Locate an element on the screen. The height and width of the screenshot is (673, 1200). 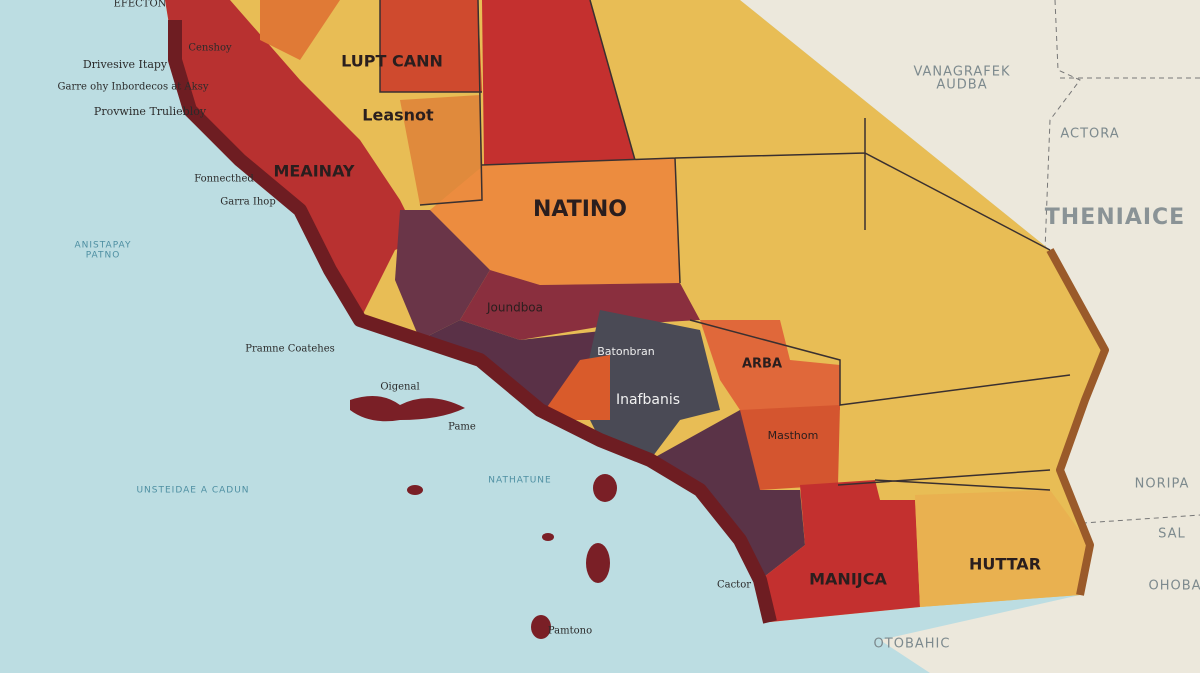
place-label: Garre ohy Inbordecos at Aksy is located at coordinates (133, 87).